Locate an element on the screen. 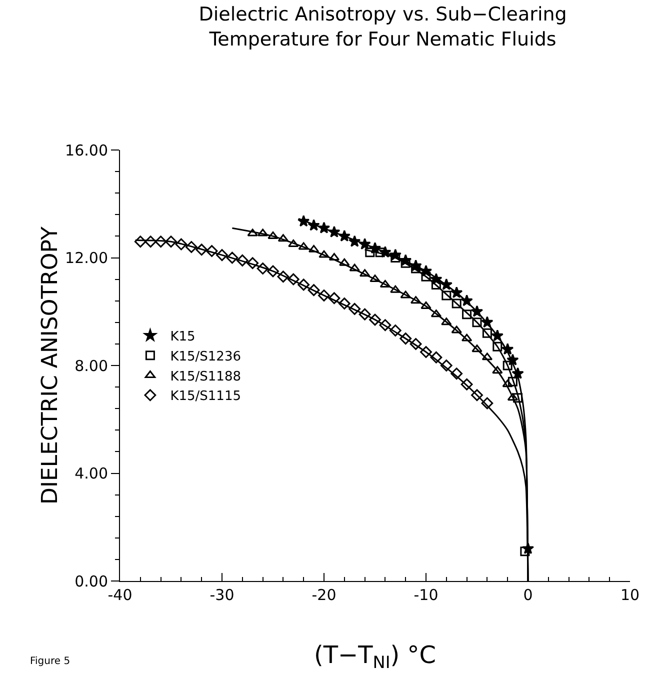 The width and height of the screenshot is (660, 691). y-axis-title: DIELECTRIC ANISOTROPY is located at coordinates (51, 365).